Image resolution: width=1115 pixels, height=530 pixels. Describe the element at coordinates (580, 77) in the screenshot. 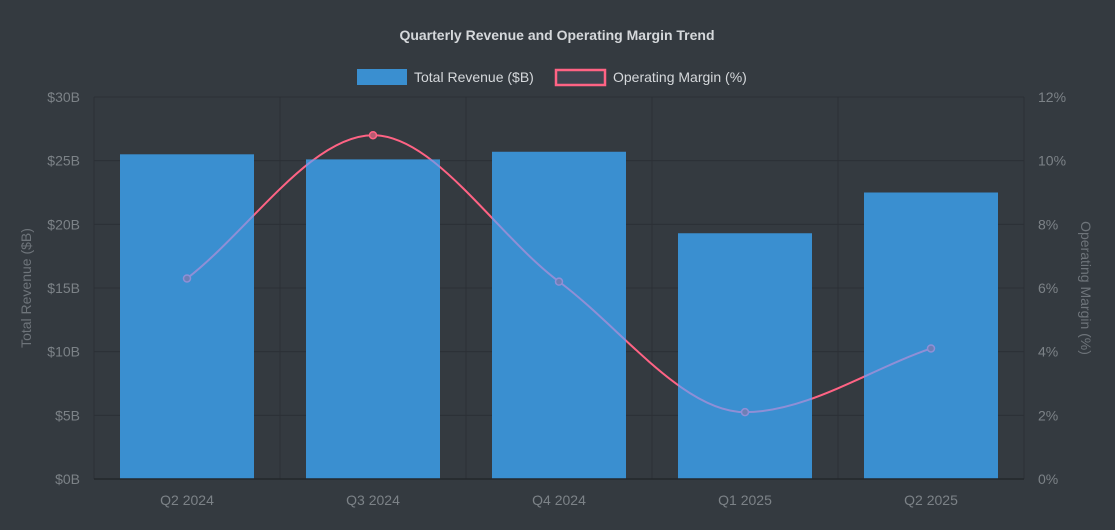

I see `legend-swatch-margin` at that location.